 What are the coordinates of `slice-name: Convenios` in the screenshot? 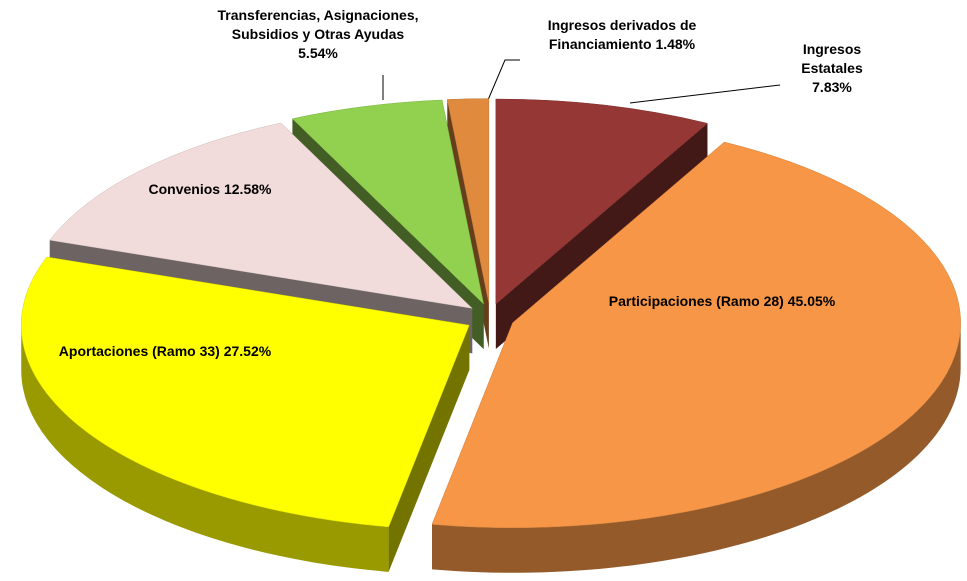 It's located at (184, 189).